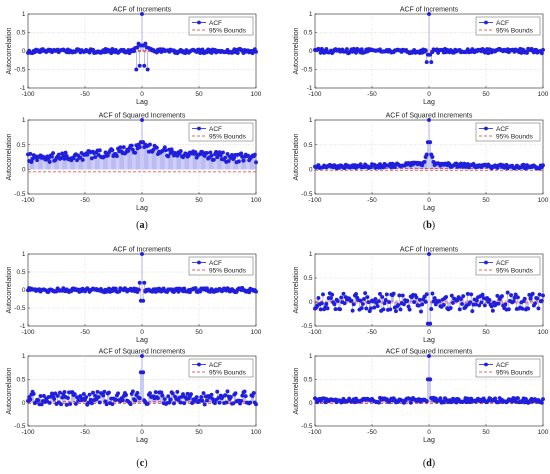 The width and height of the screenshot is (550, 474). What do you see at coordinates (314, 94) in the screenshot?
I see `x-tick-label: -100` at bounding box center [314, 94].